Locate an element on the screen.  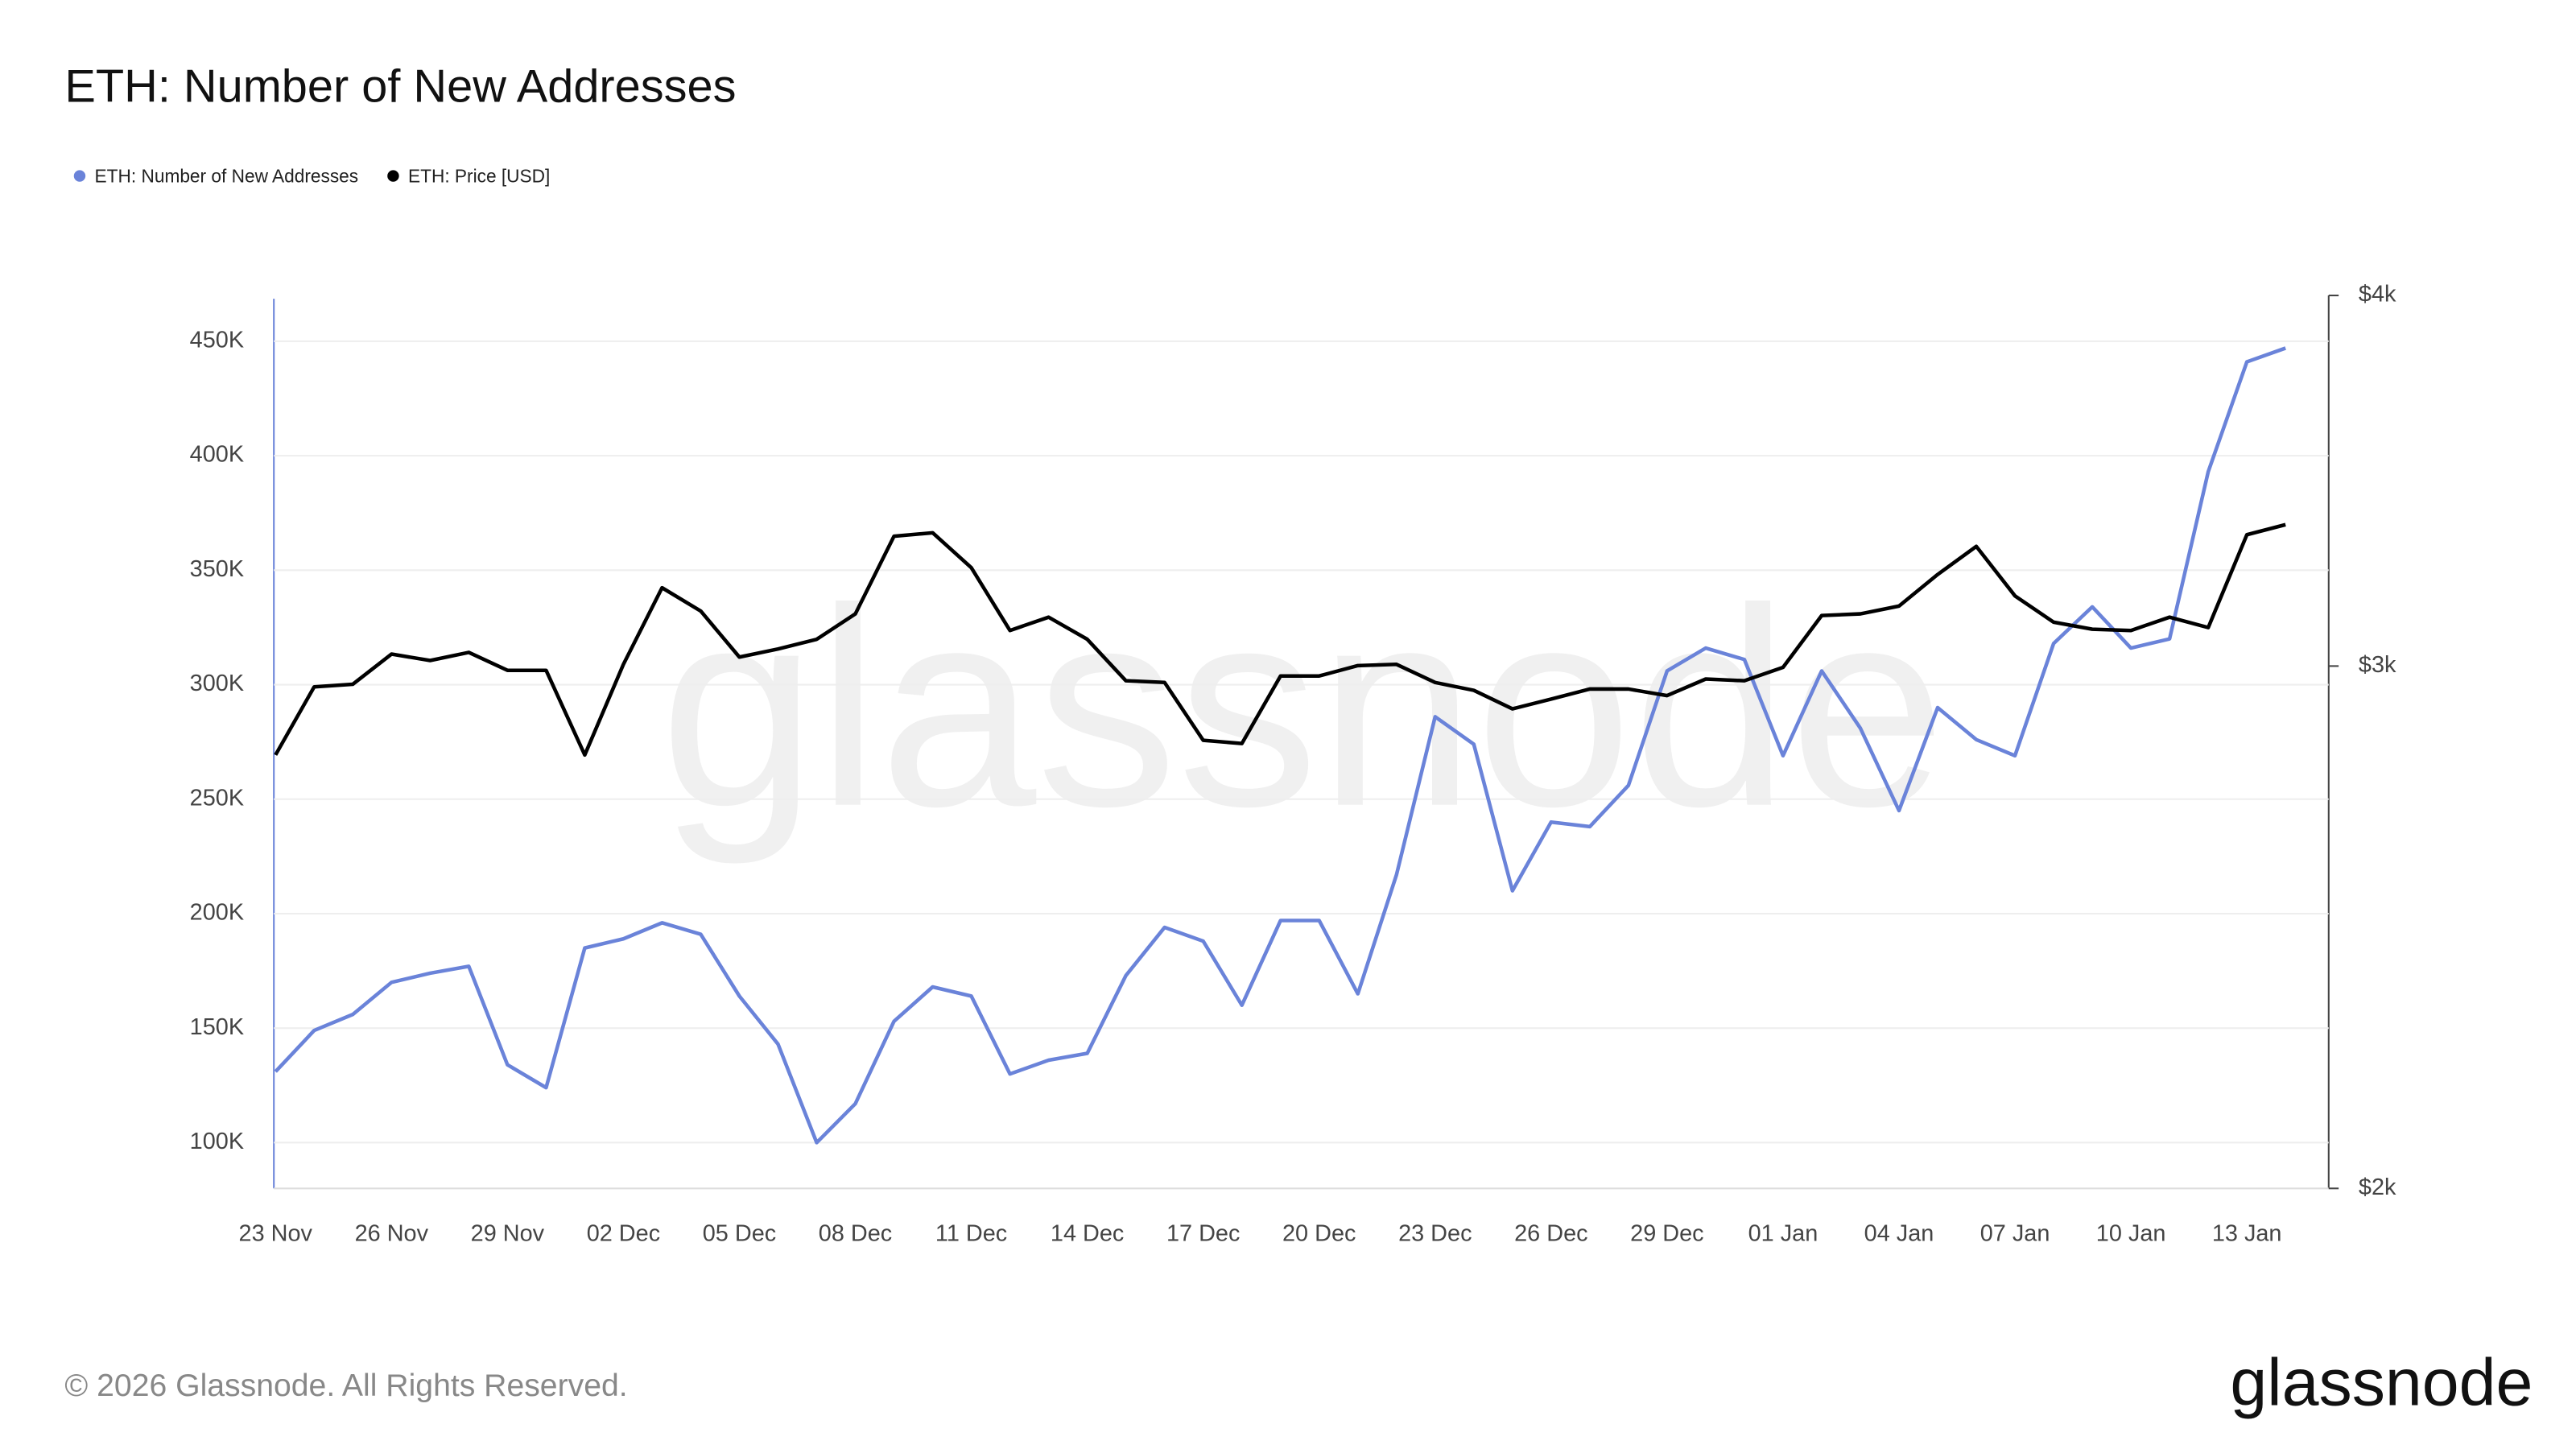
x-tick-label: 20 Dec is located at coordinates (1319, 1234).